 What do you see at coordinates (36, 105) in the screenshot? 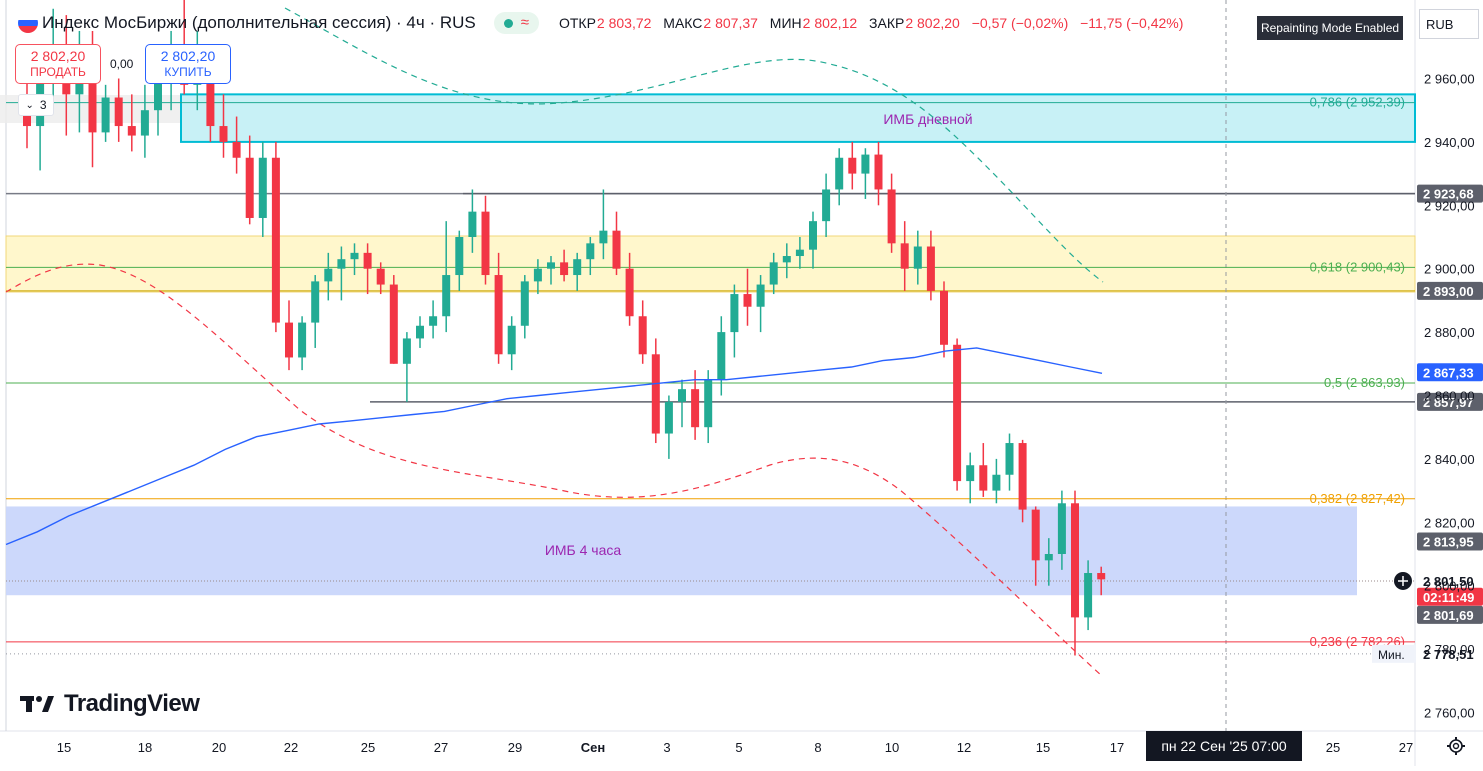
I see `indicators-toggle: ⌄ 3` at bounding box center [36, 105].